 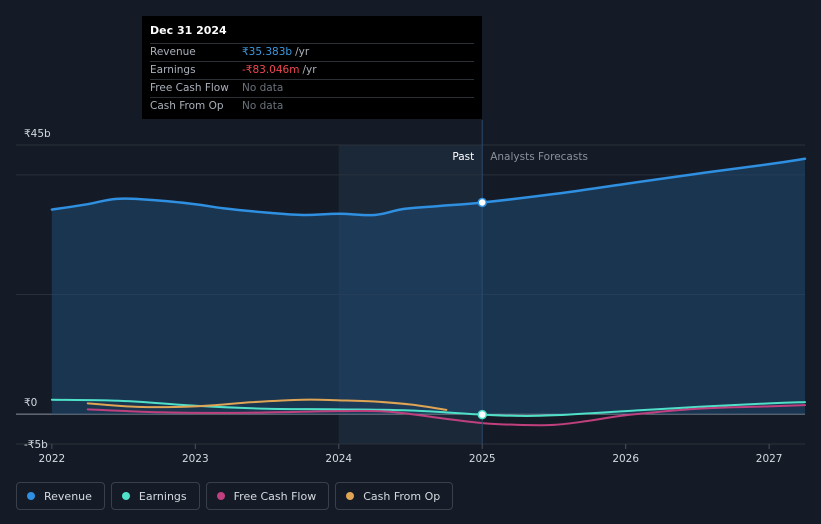 What do you see at coordinates (267, 52) in the screenshot?
I see `tooltip-value-number: ₹35.383b` at bounding box center [267, 52].